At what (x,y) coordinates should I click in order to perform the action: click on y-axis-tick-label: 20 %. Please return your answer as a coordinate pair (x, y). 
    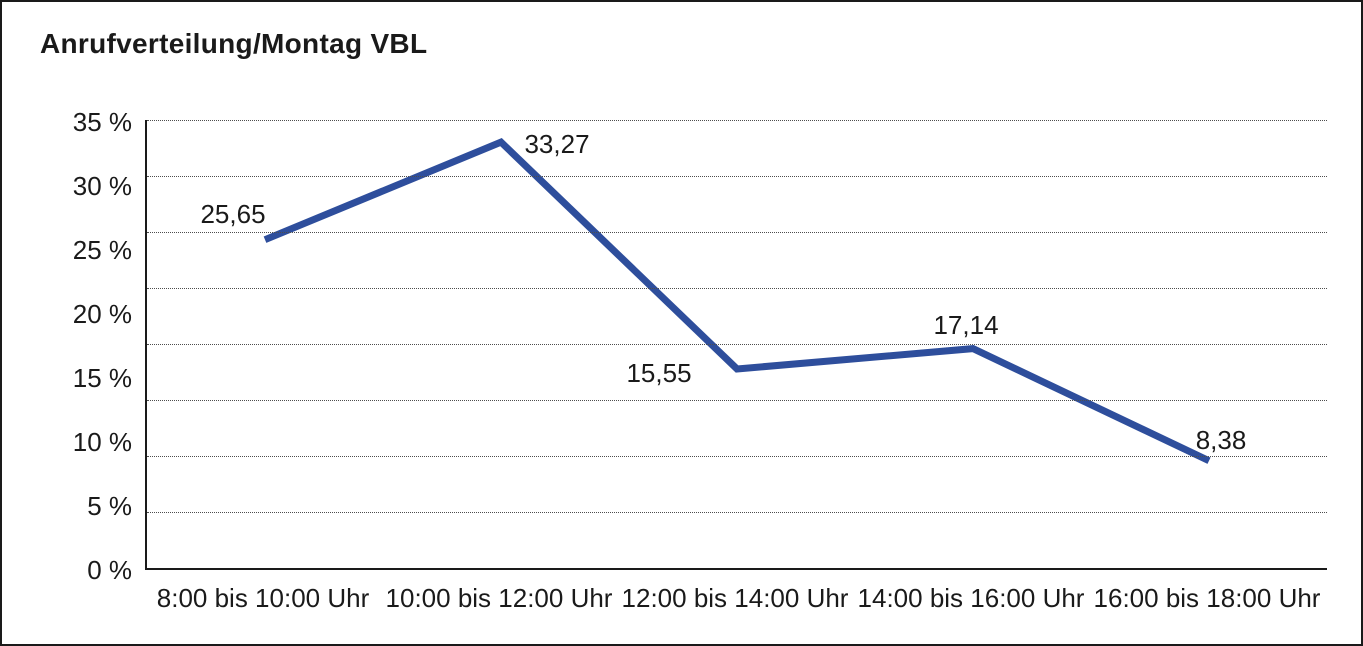
    Looking at the image, I should click on (102, 314).